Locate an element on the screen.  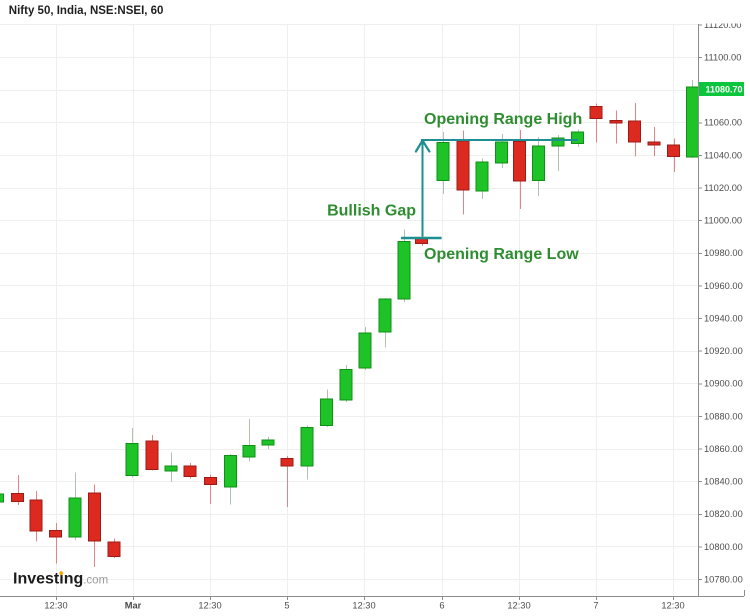
svg-text: 10780.00 is located at coordinates (723, 579).